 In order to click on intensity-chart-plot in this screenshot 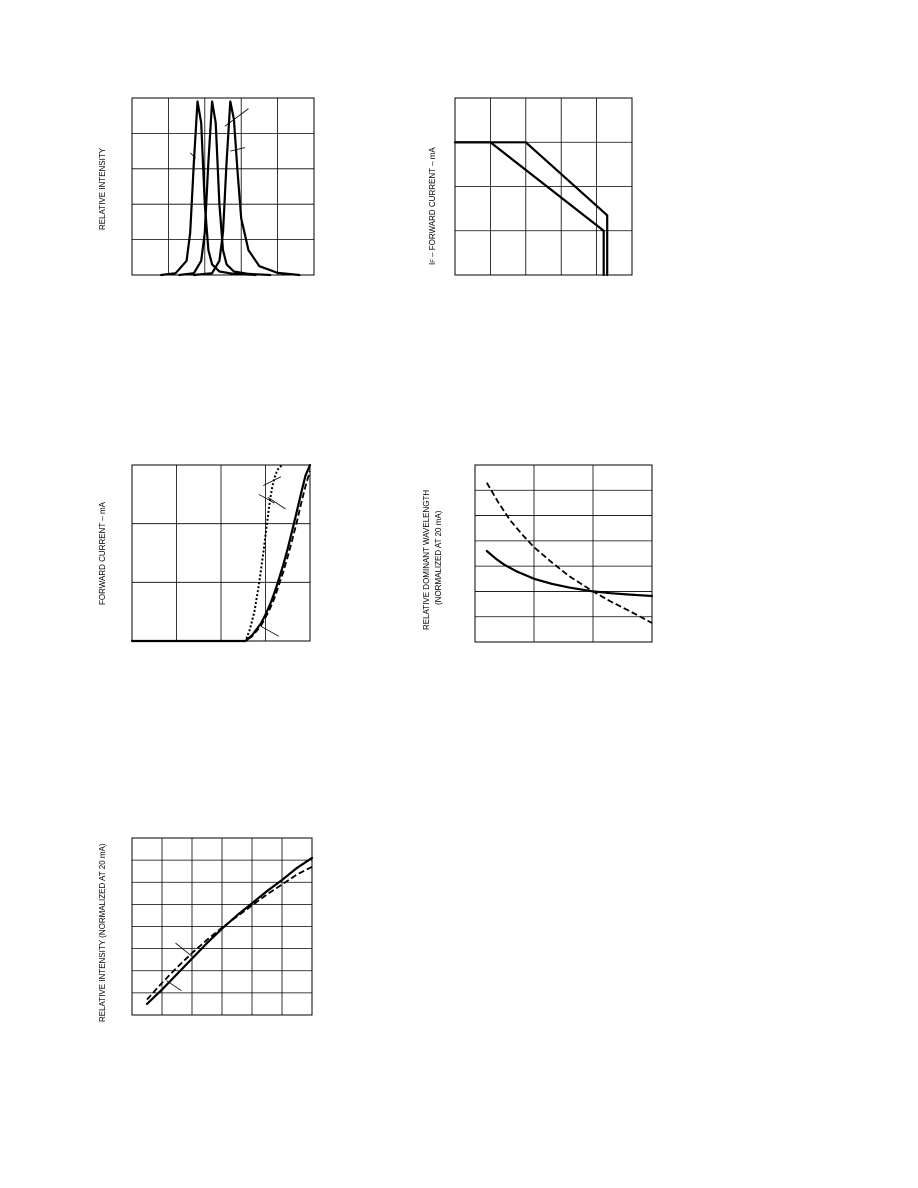, I will do `click(222, 926)`.